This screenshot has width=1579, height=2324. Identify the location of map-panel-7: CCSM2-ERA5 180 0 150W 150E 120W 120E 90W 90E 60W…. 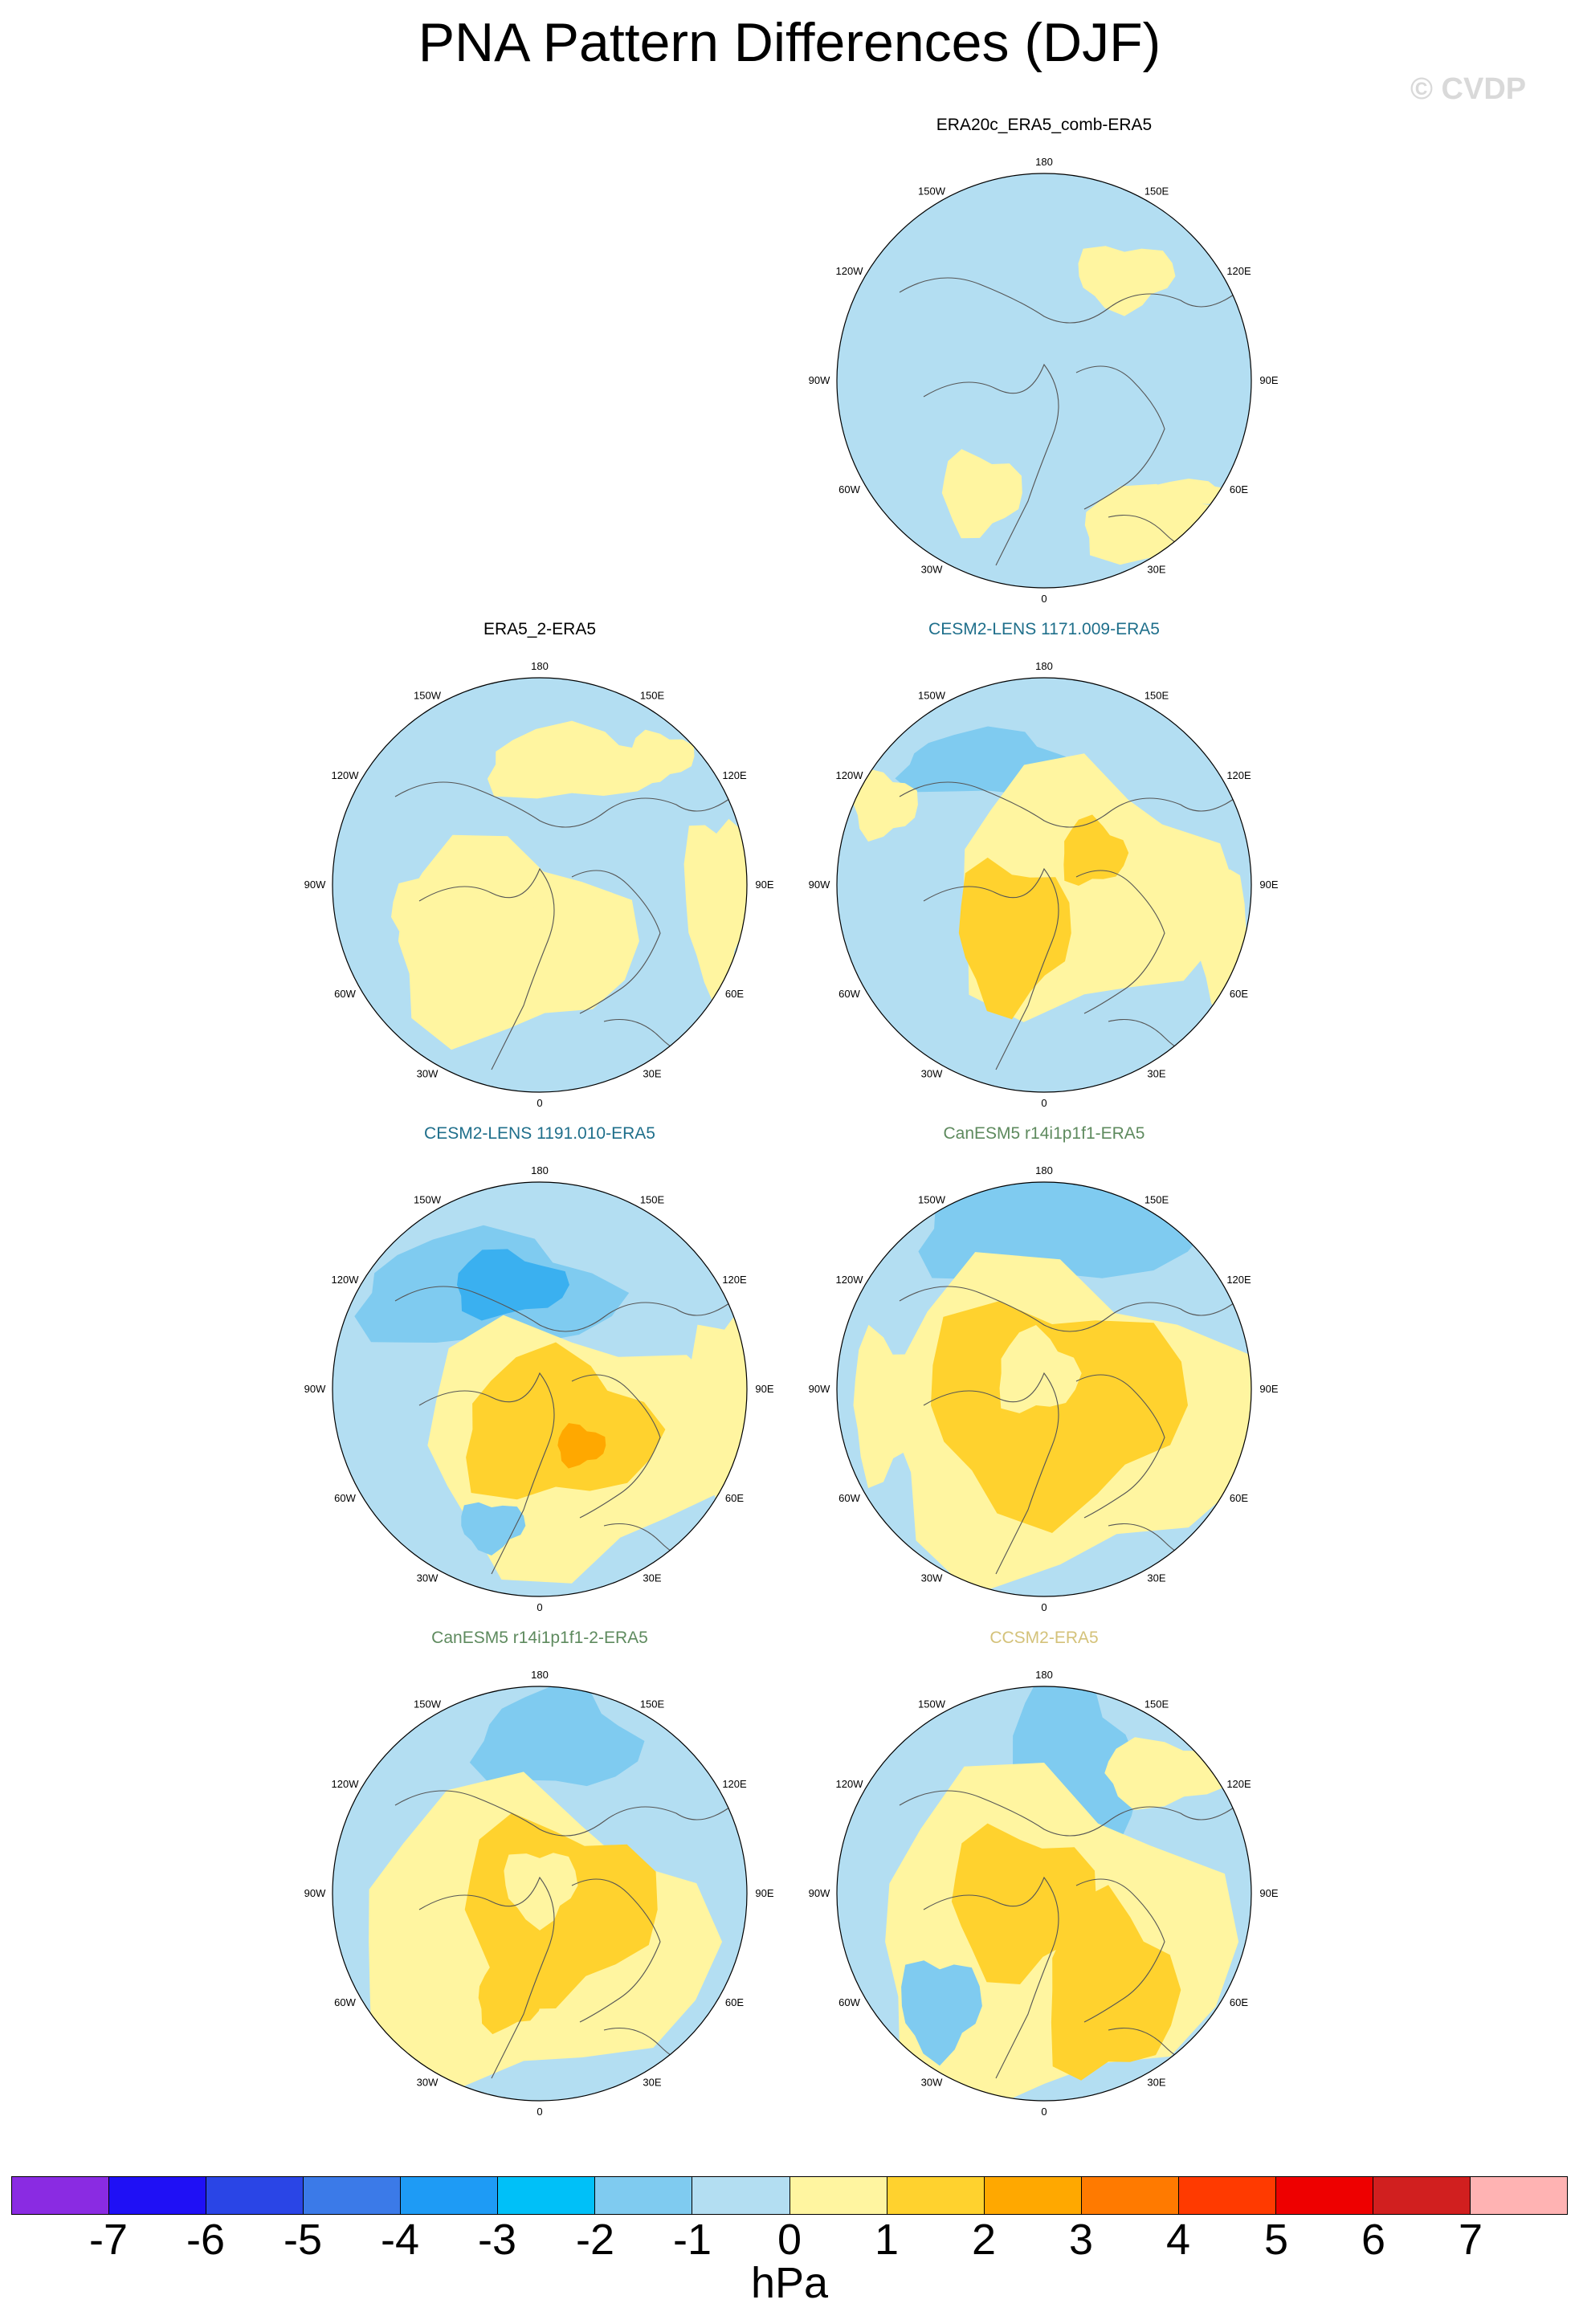
(1044, 1886).